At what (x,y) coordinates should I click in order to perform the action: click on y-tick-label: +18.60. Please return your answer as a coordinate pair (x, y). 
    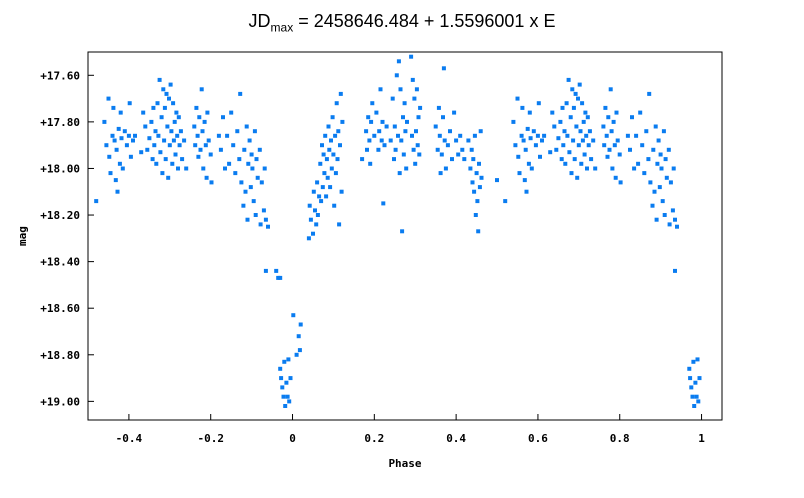
    Looking at the image, I should click on (60, 308).